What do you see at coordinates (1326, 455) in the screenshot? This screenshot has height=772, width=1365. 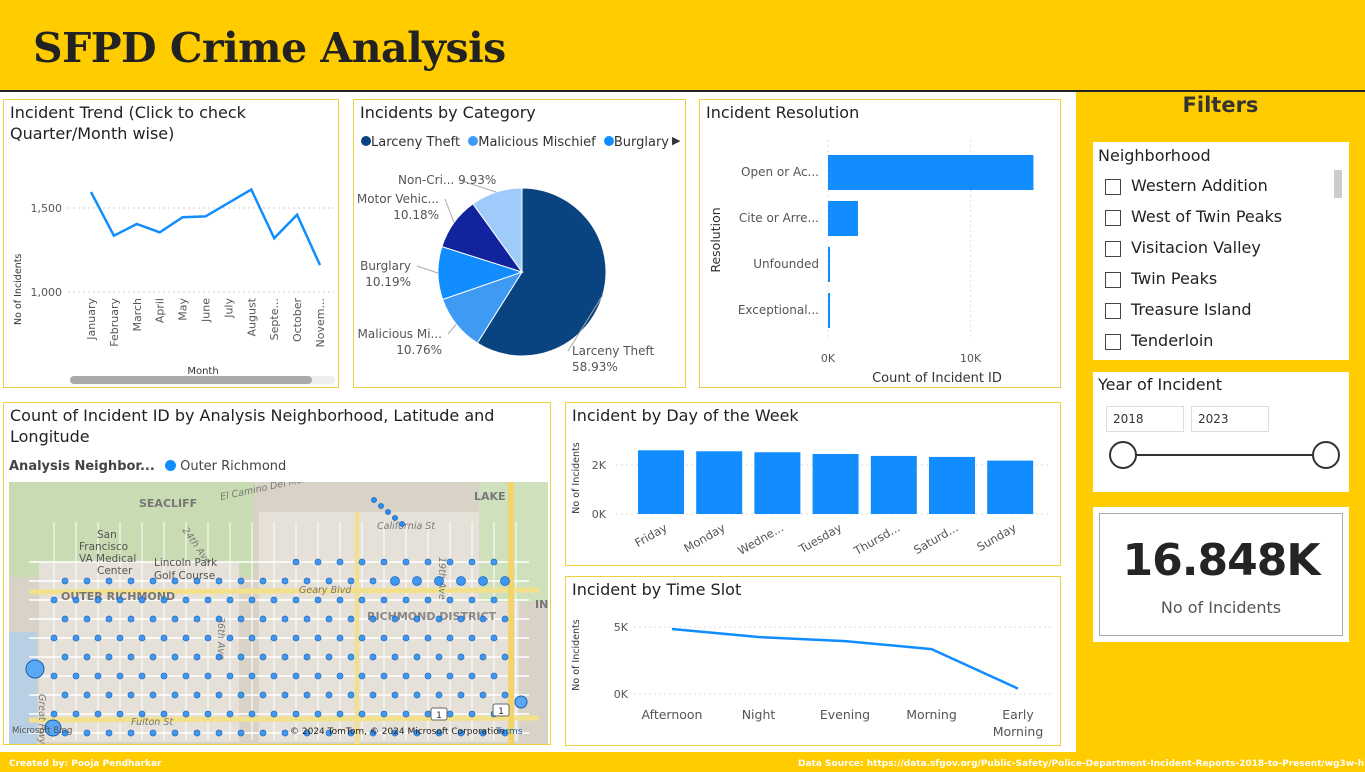 I see `year-slider-end-handle` at bounding box center [1326, 455].